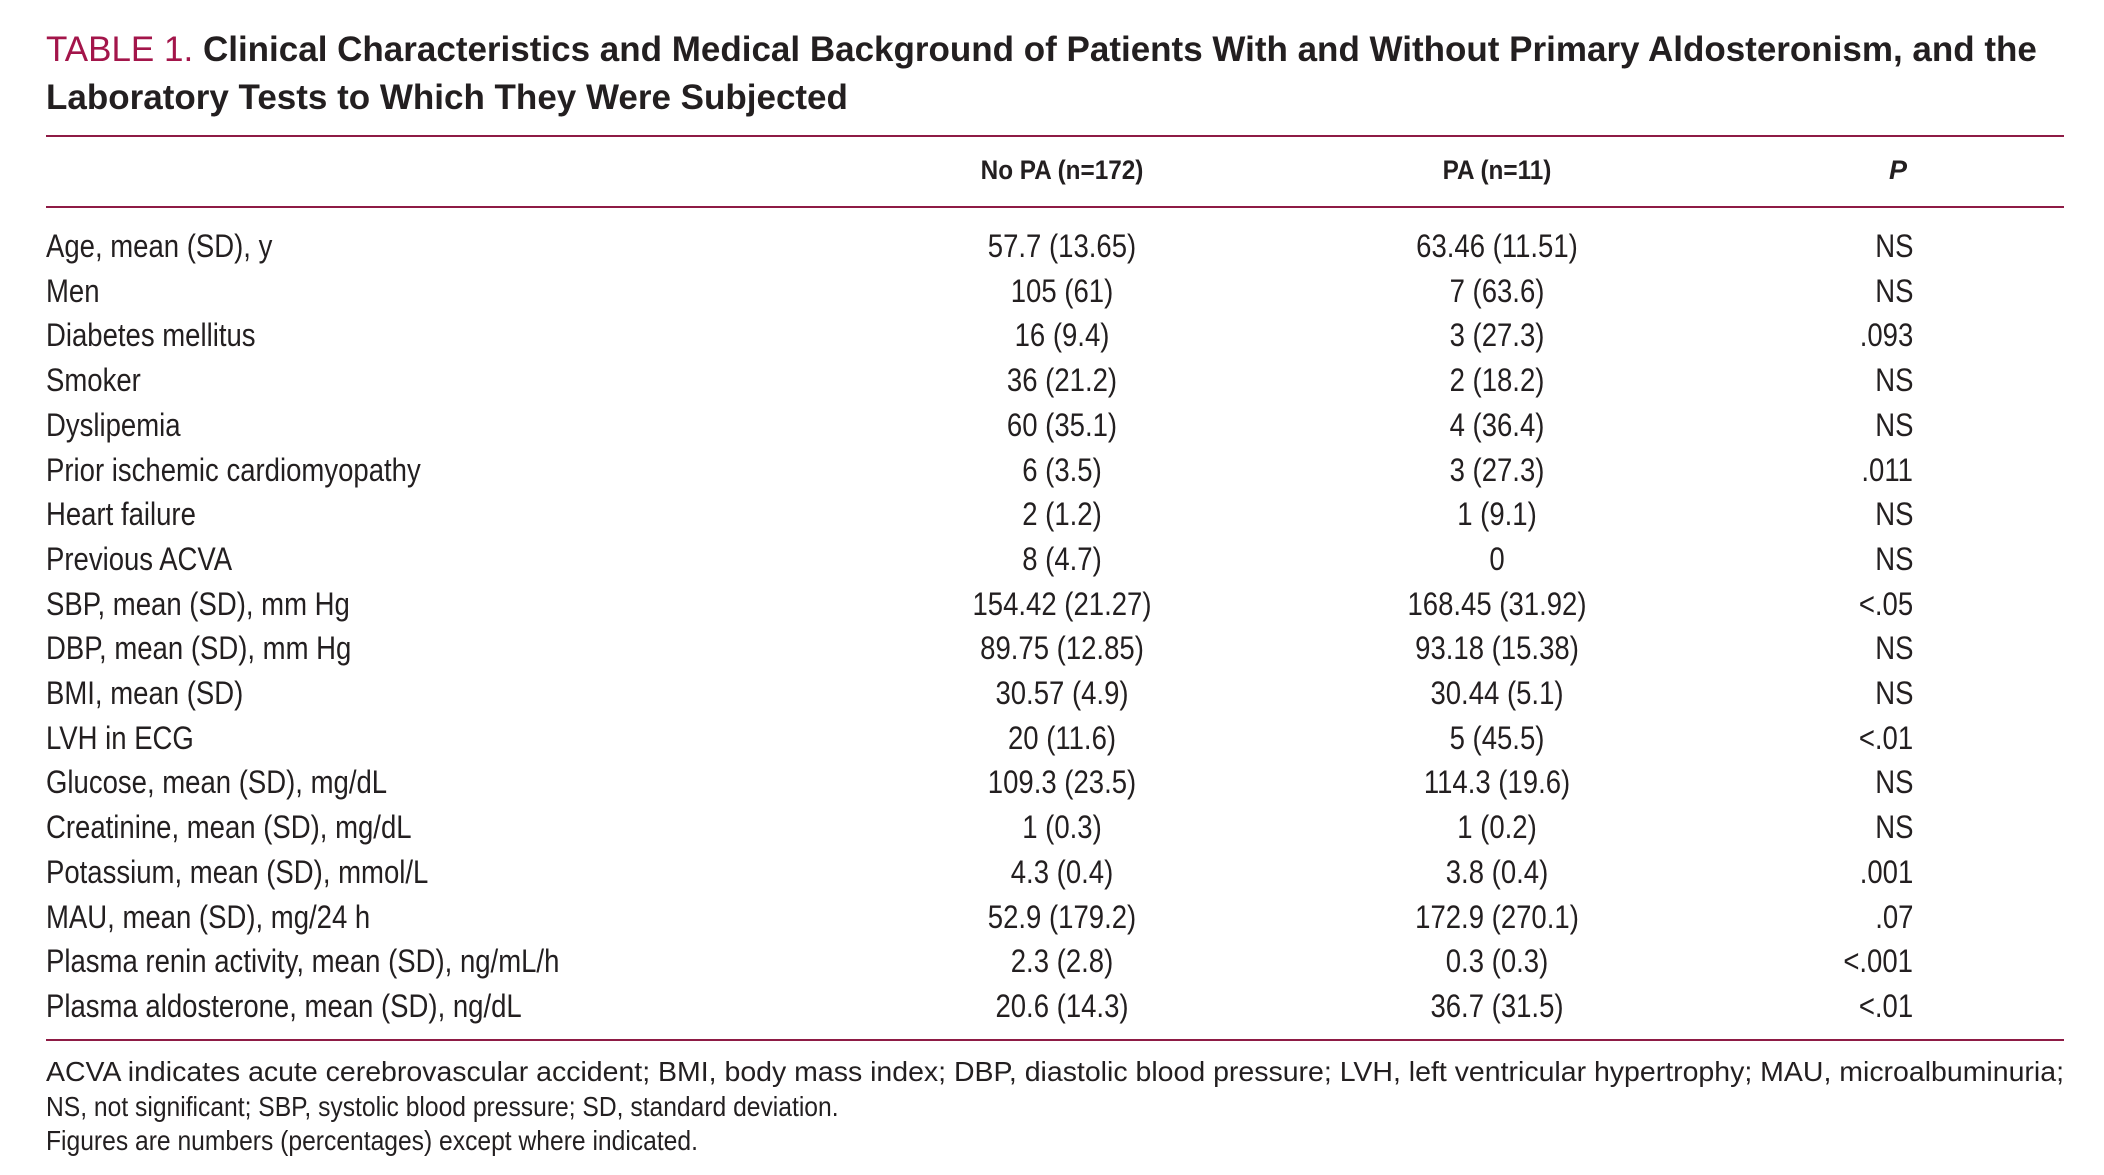 This screenshot has height=1175, width=2104. I want to click on cell-value: .001, so click(1886, 871).